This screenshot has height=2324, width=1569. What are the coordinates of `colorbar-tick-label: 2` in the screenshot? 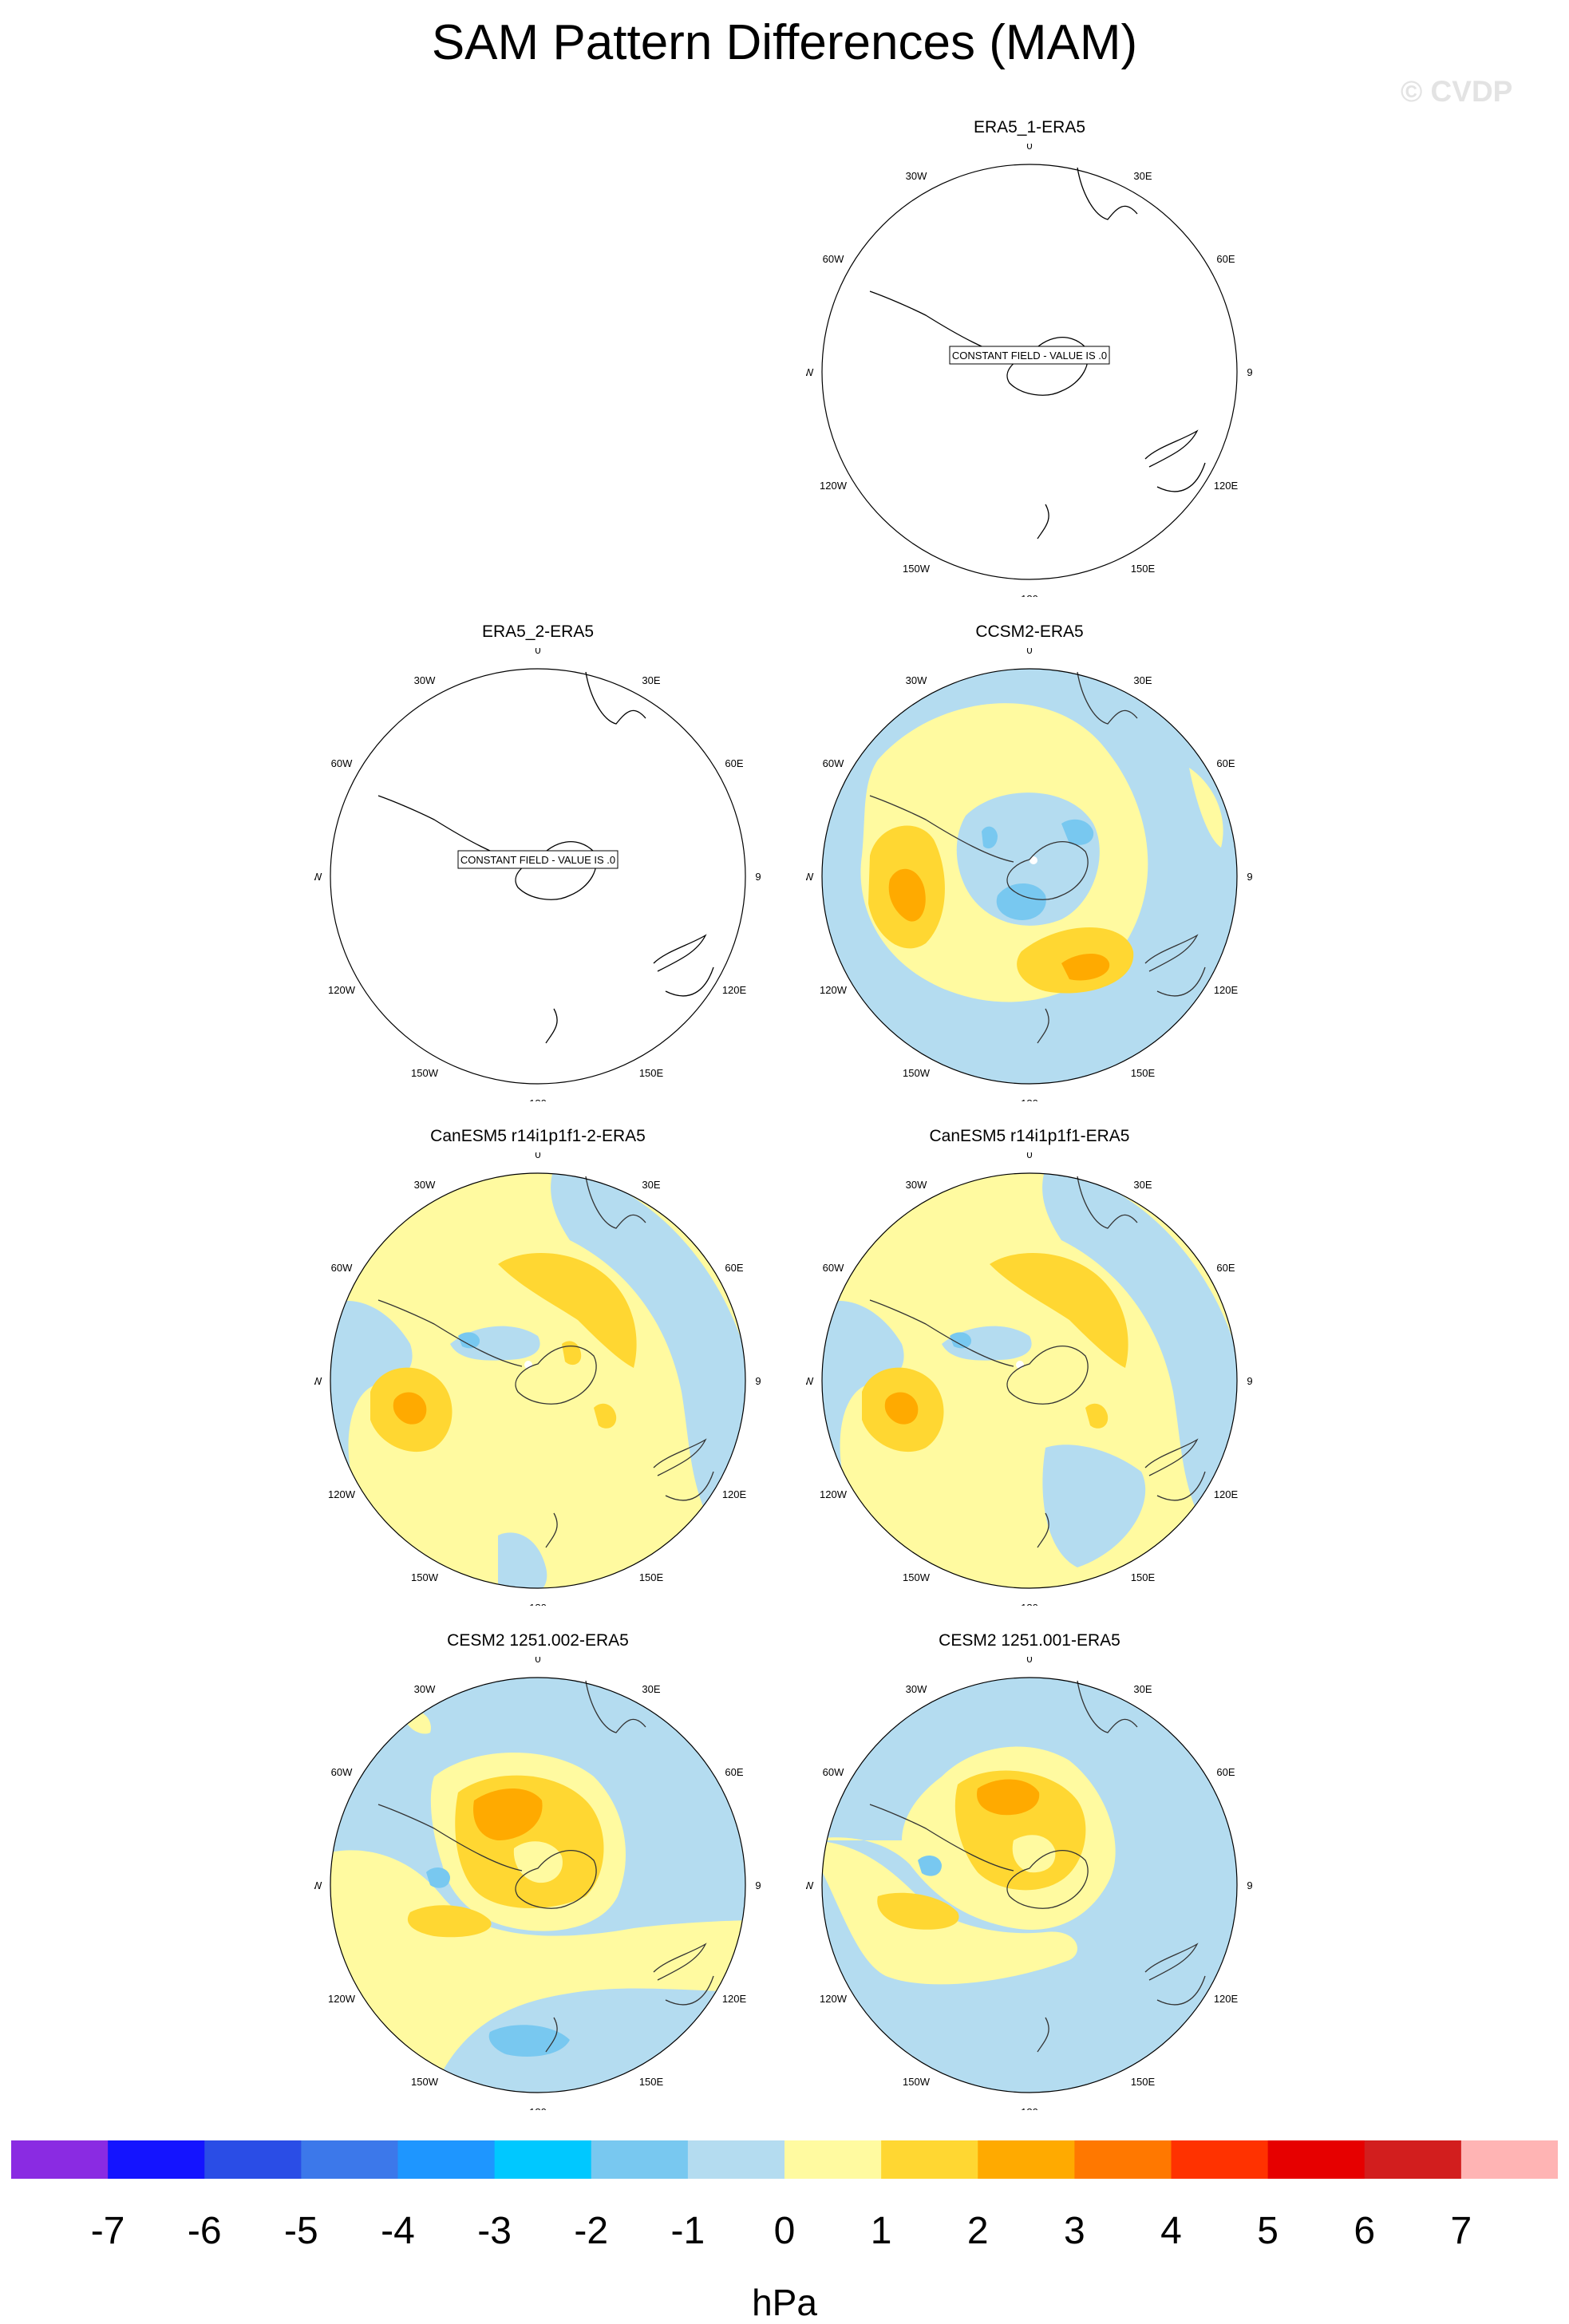 It's located at (977, 2231).